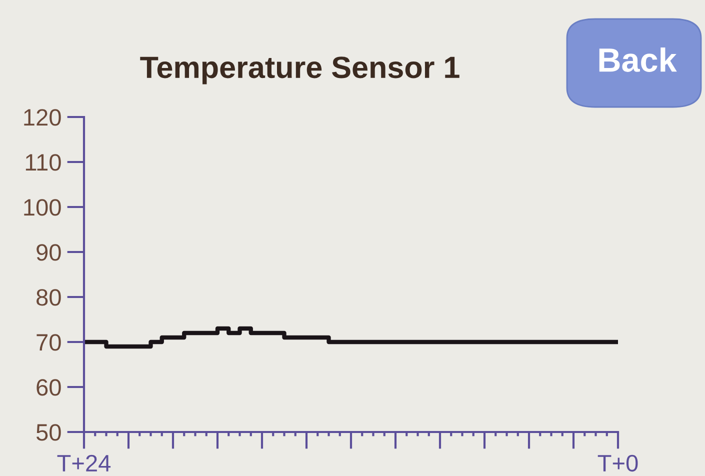  I want to click on y-tick-label: 110, so click(43, 162).